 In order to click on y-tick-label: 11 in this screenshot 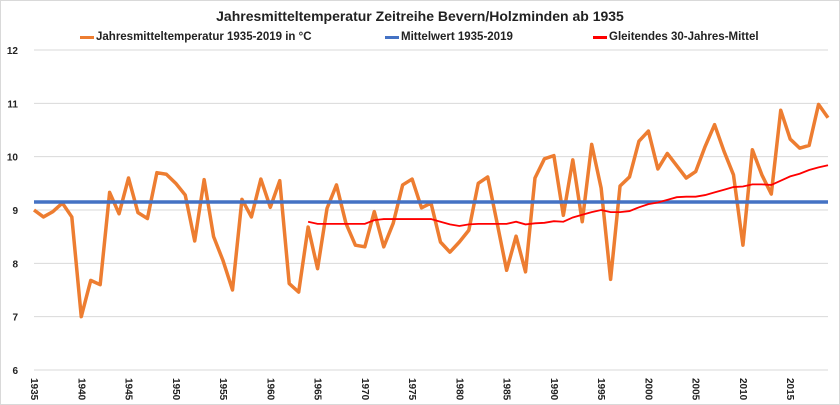, I will do `click(12, 104)`.